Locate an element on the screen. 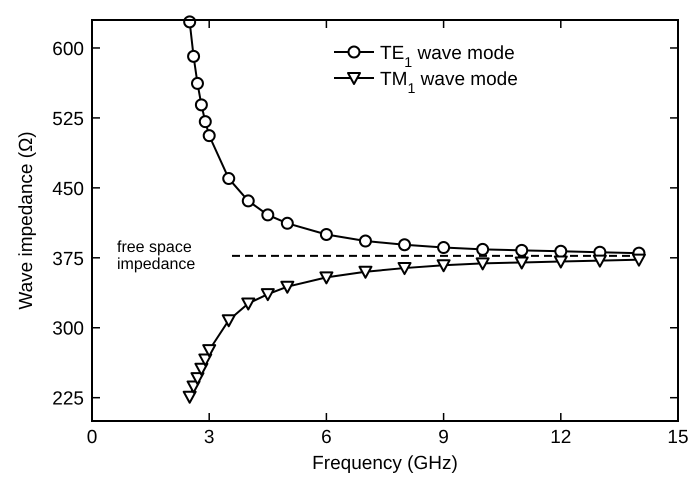 This screenshot has width=693, height=491. y-tick-label: 525 is located at coordinates (68, 119).